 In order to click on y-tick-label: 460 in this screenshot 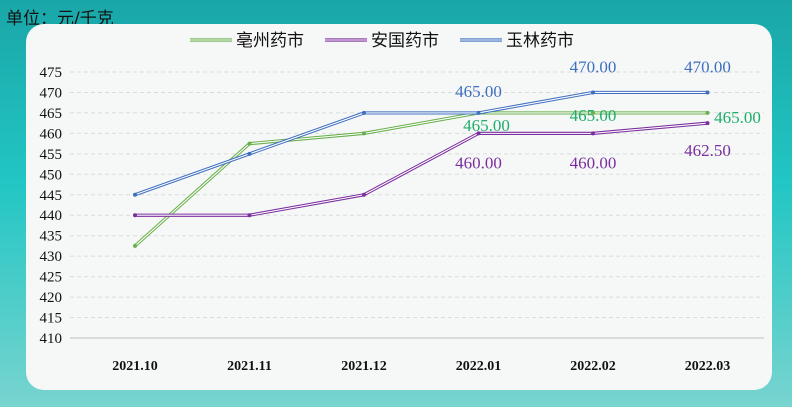, I will do `click(51, 134)`.